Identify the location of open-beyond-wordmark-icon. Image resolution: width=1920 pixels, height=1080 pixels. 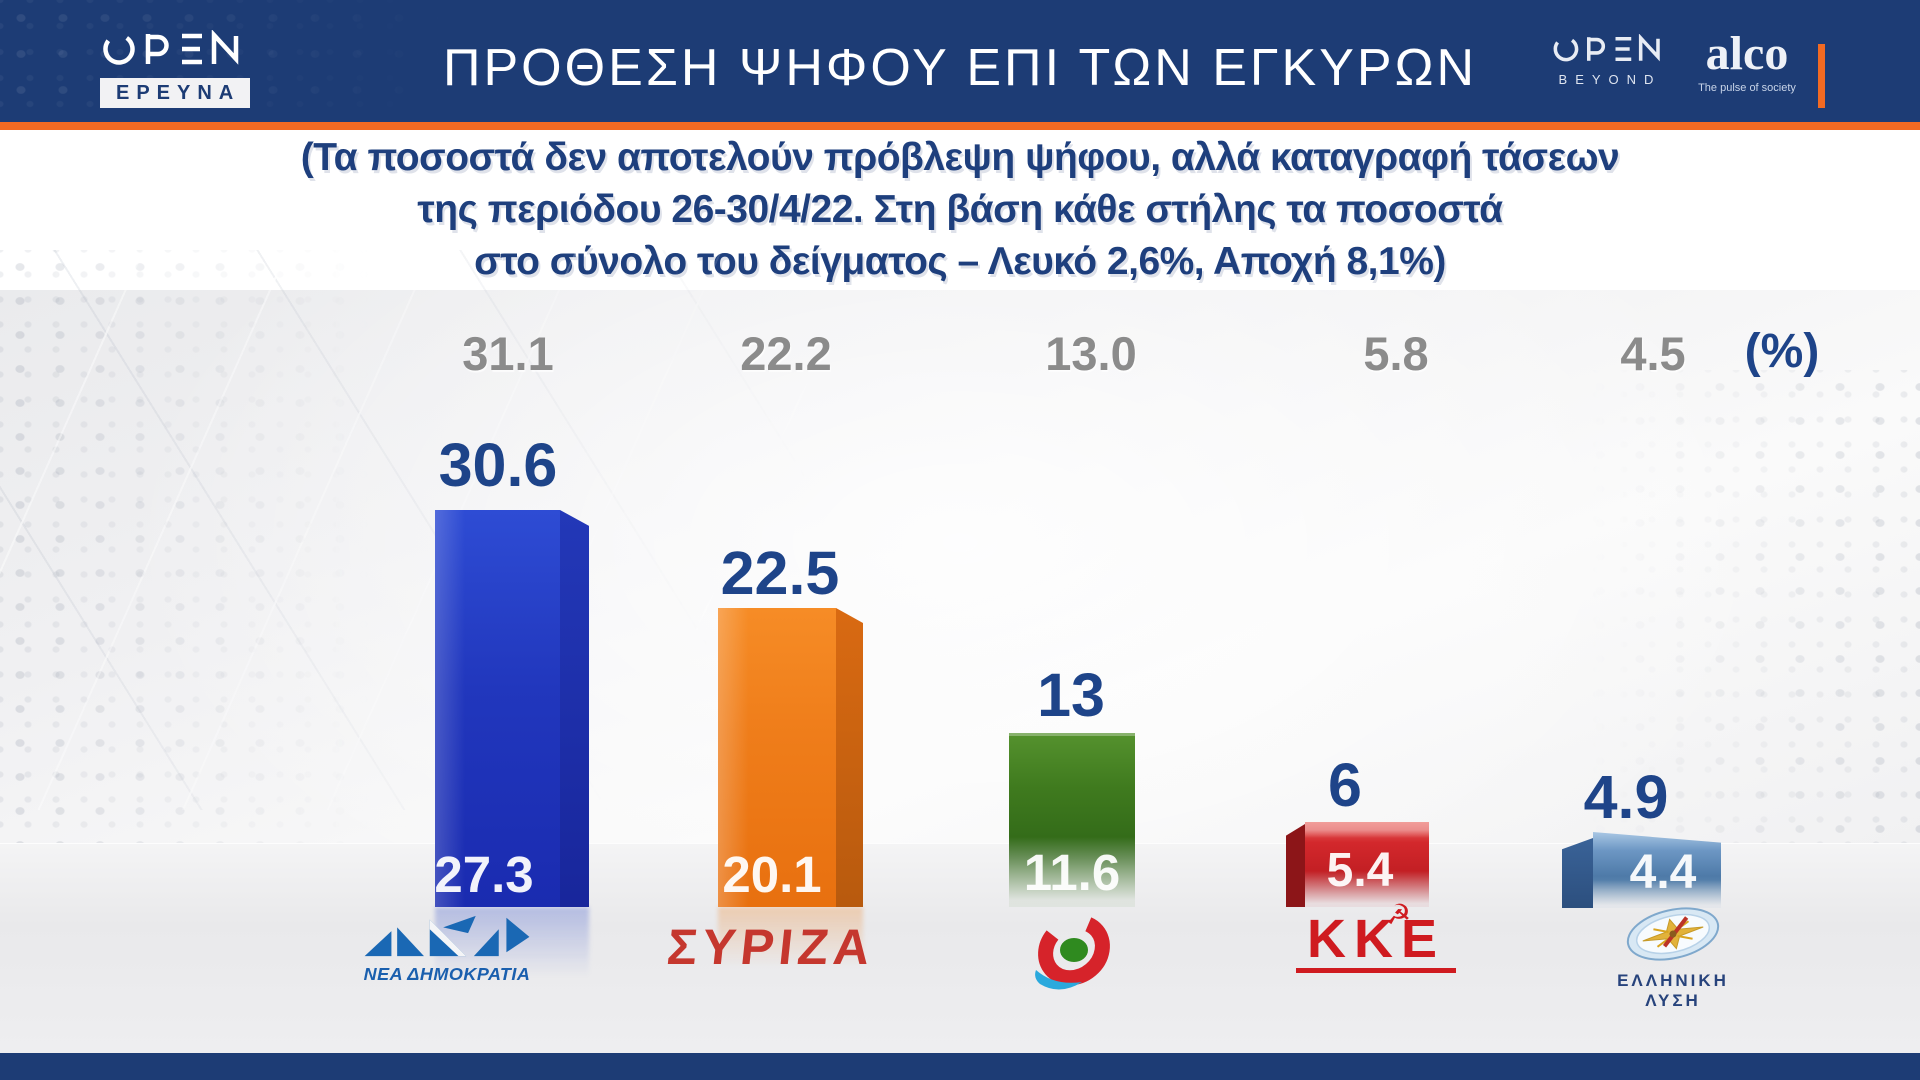
(1606, 47).